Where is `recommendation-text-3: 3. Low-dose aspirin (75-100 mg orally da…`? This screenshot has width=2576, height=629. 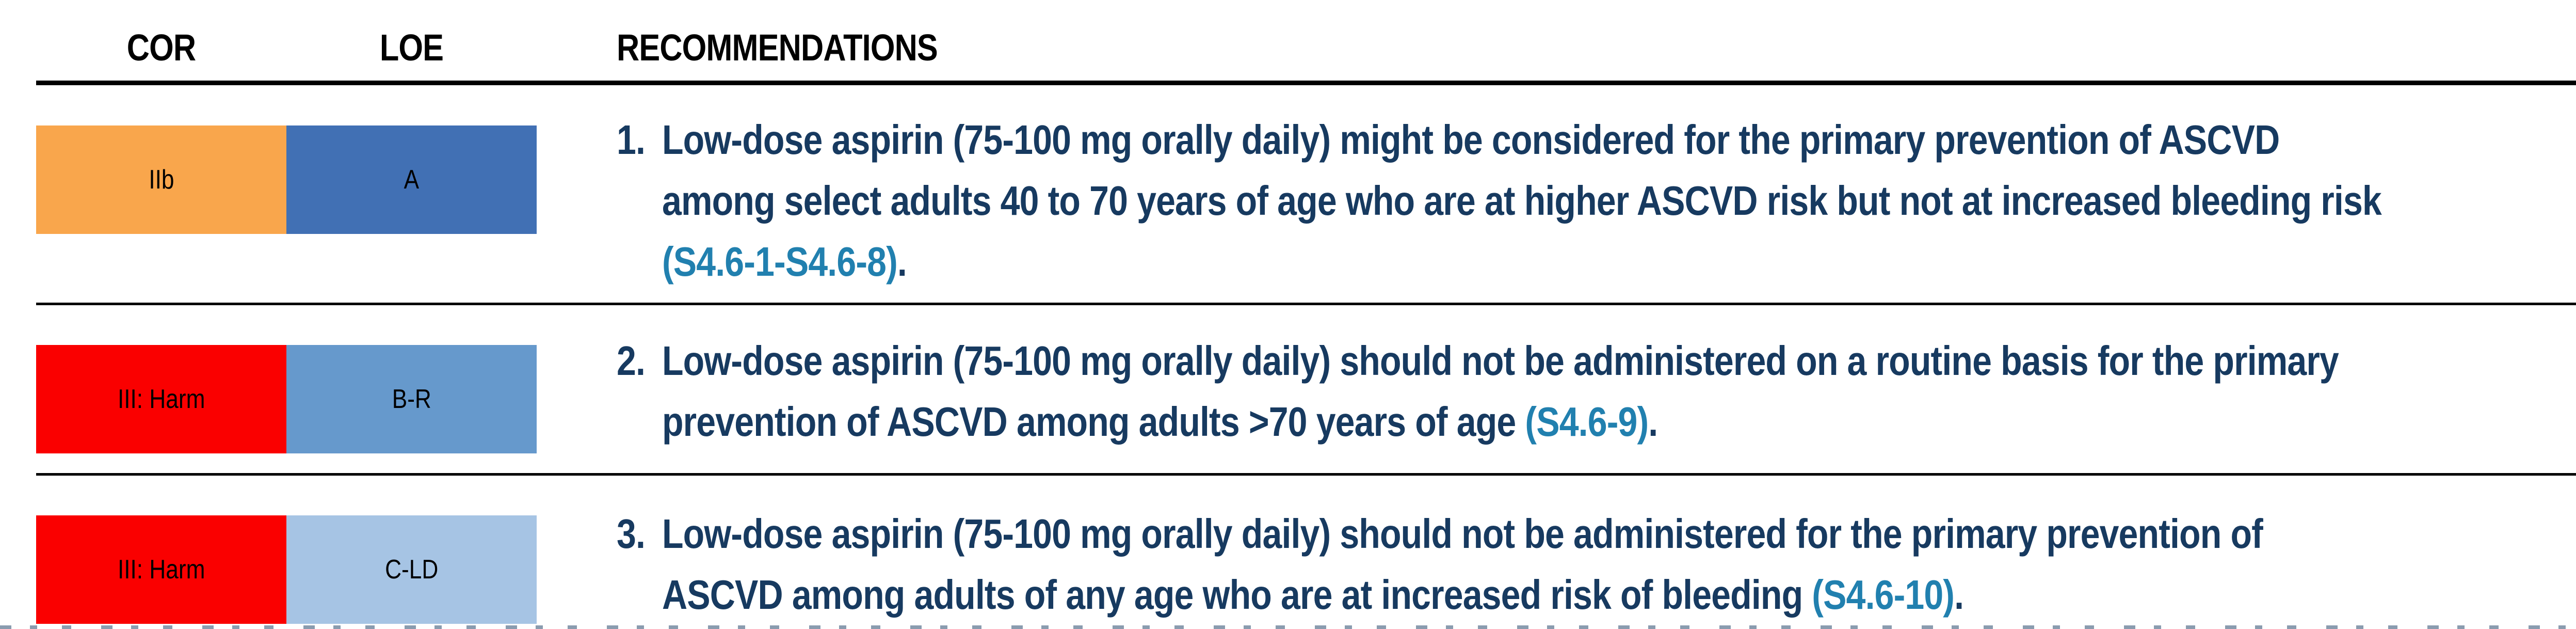
recommendation-text-3: 3. Low-dose aspirin (75-100 mg orally da… is located at coordinates (1597, 564).